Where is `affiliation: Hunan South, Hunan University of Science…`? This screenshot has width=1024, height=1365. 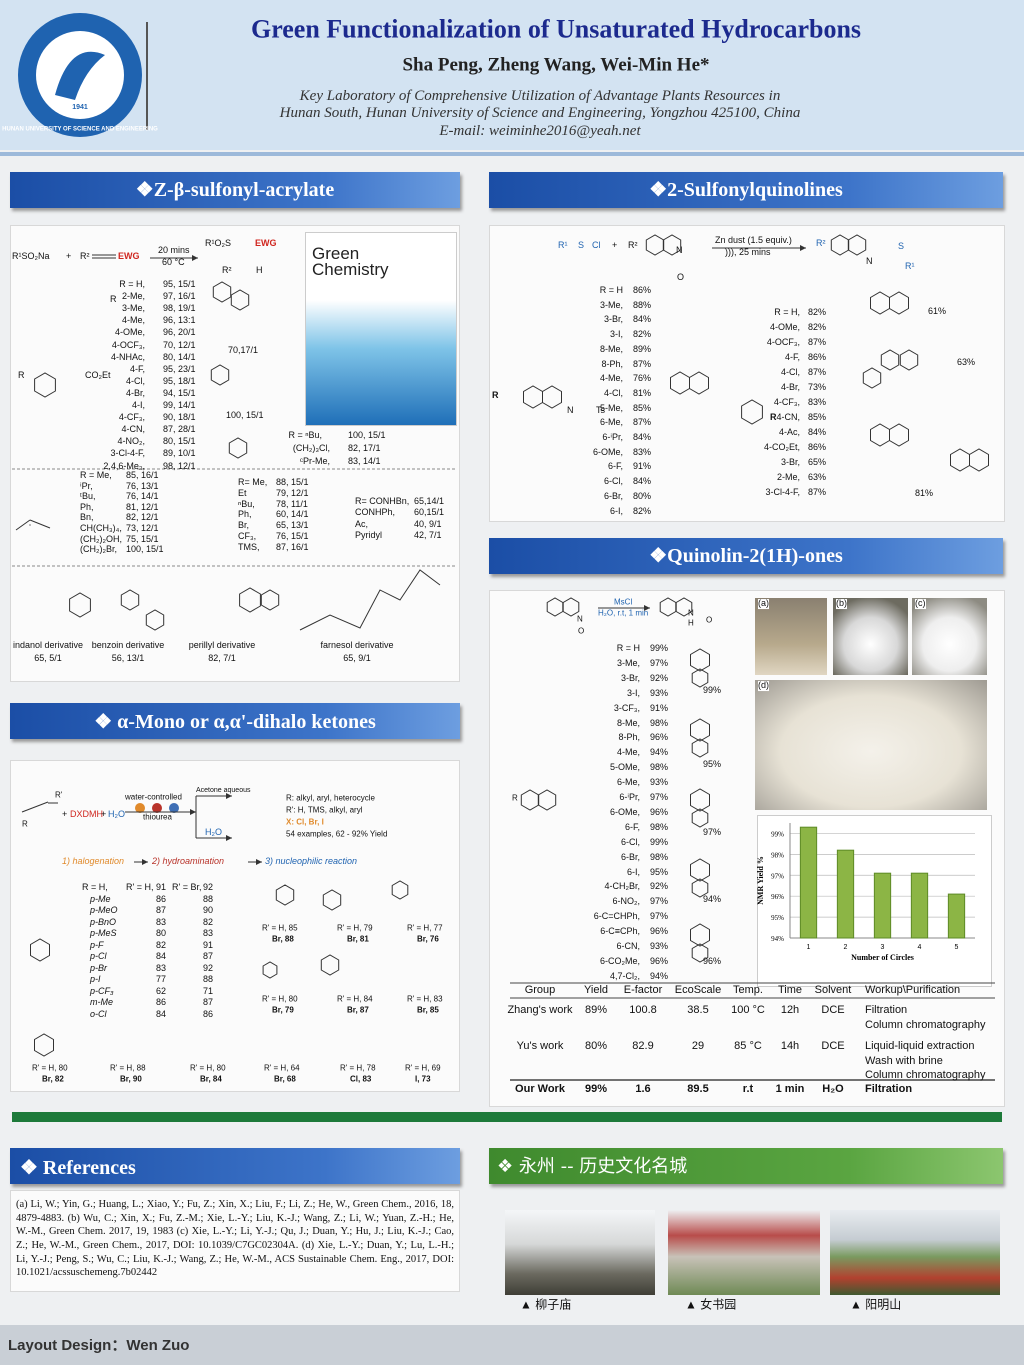
affiliation: Hunan South, Hunan University of Science… is located at coordinates (540, 112).